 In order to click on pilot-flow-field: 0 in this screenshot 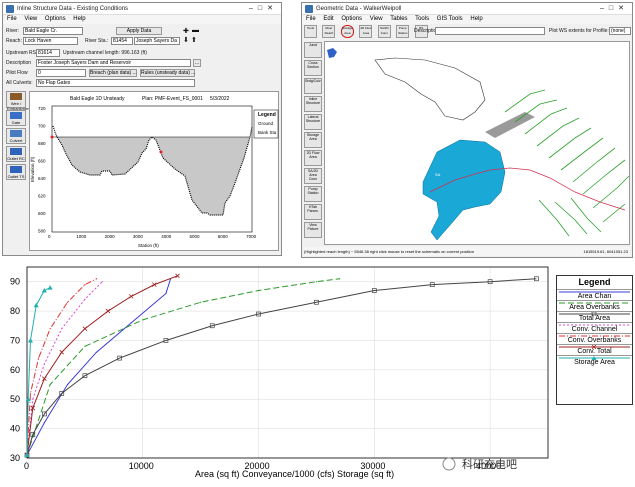, I will do `click(61, 73)`.